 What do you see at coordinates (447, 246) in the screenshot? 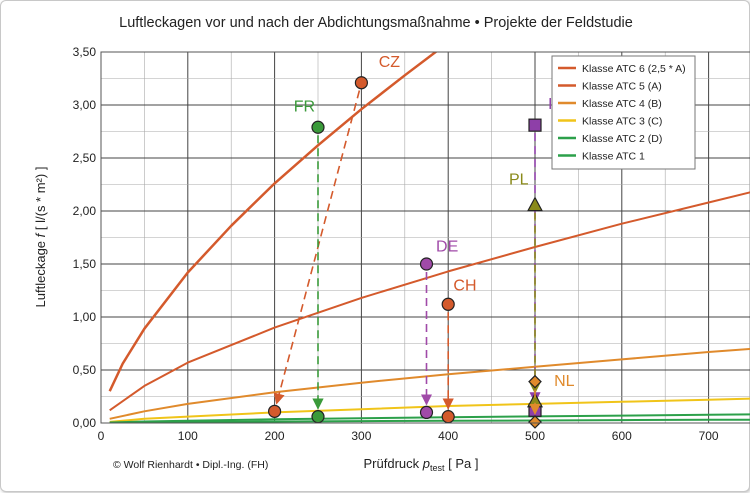
I see `project-label-de: DE` at bounding box center [447, 246].